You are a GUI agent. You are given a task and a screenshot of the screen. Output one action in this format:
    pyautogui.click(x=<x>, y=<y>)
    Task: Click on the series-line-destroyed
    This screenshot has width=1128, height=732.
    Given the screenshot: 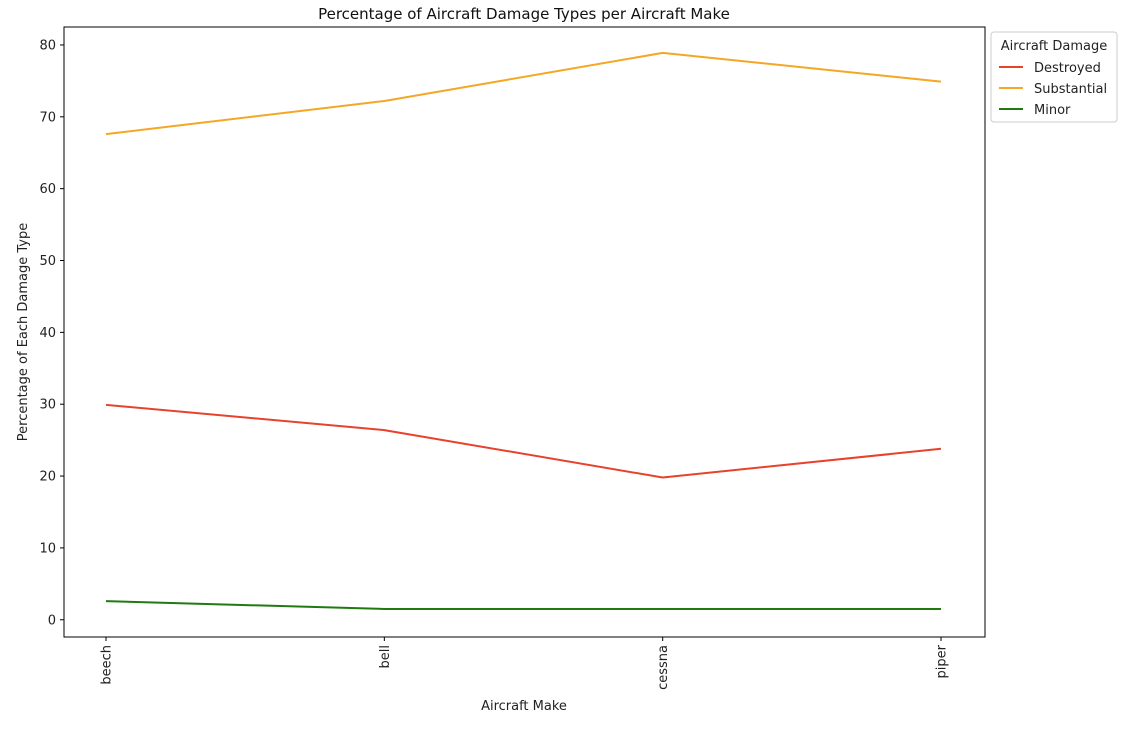 What is the action you would take?
    pyautogui.click(x=523, y=441)
    